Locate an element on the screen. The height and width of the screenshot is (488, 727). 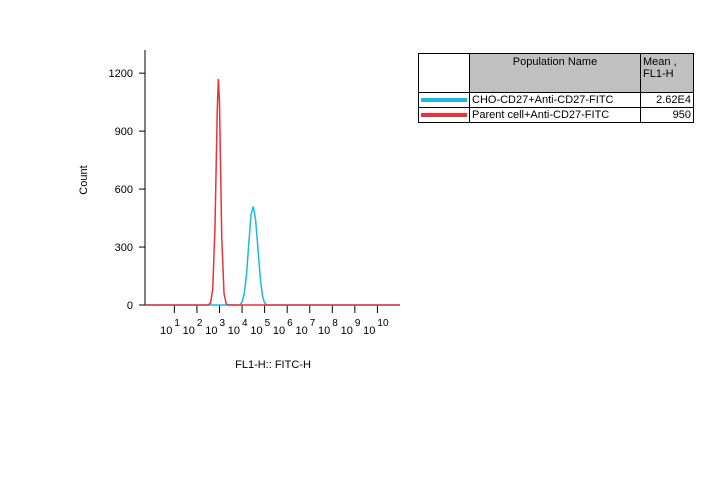
table-row: Parent cell+Anti-CD27-FITC 950 is located at coordinates (556, 115).